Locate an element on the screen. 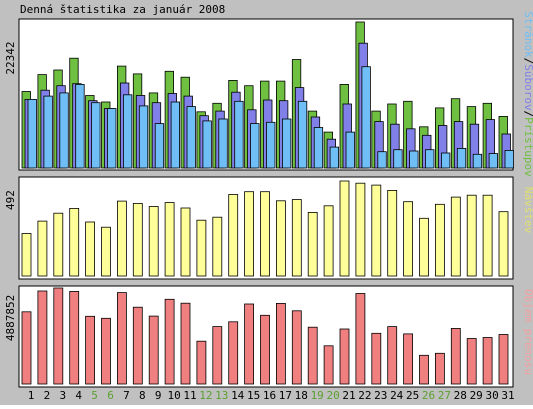 The height and width of the screenshot is (409, 533). x-tick-label: 17 is located at coordinates (285, 395).